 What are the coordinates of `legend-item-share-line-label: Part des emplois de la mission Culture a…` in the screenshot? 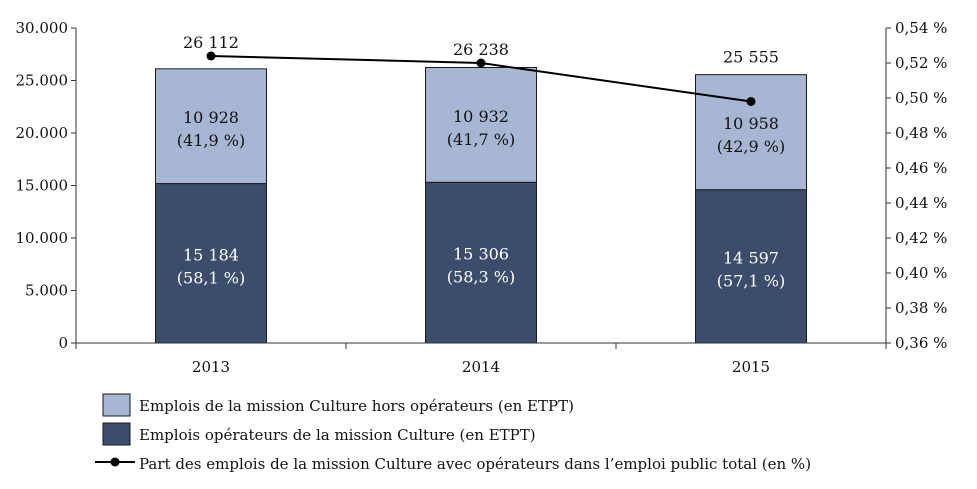 It's located at (475, 464).